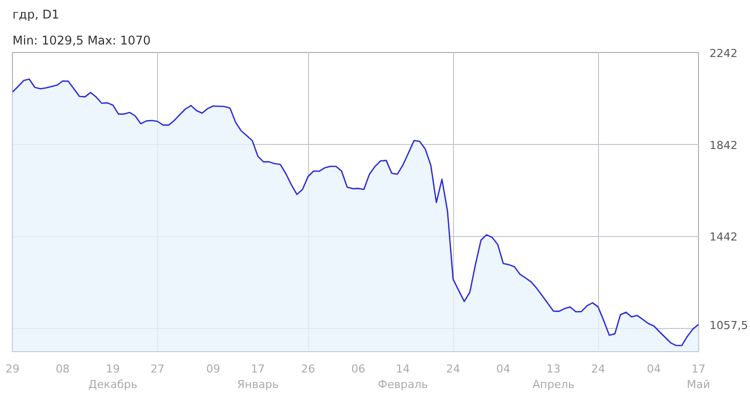 The height and width of the screenshot is (394, 750). I want to click on x-tick-label: 26, so click(308, 369).